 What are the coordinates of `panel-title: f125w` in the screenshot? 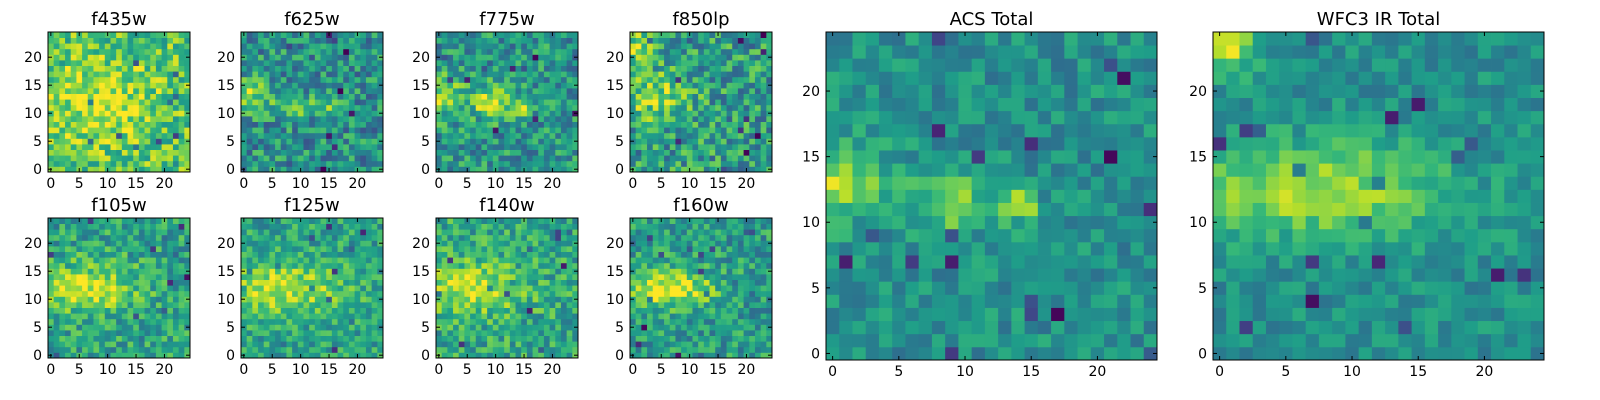 It's located at (311, 205).